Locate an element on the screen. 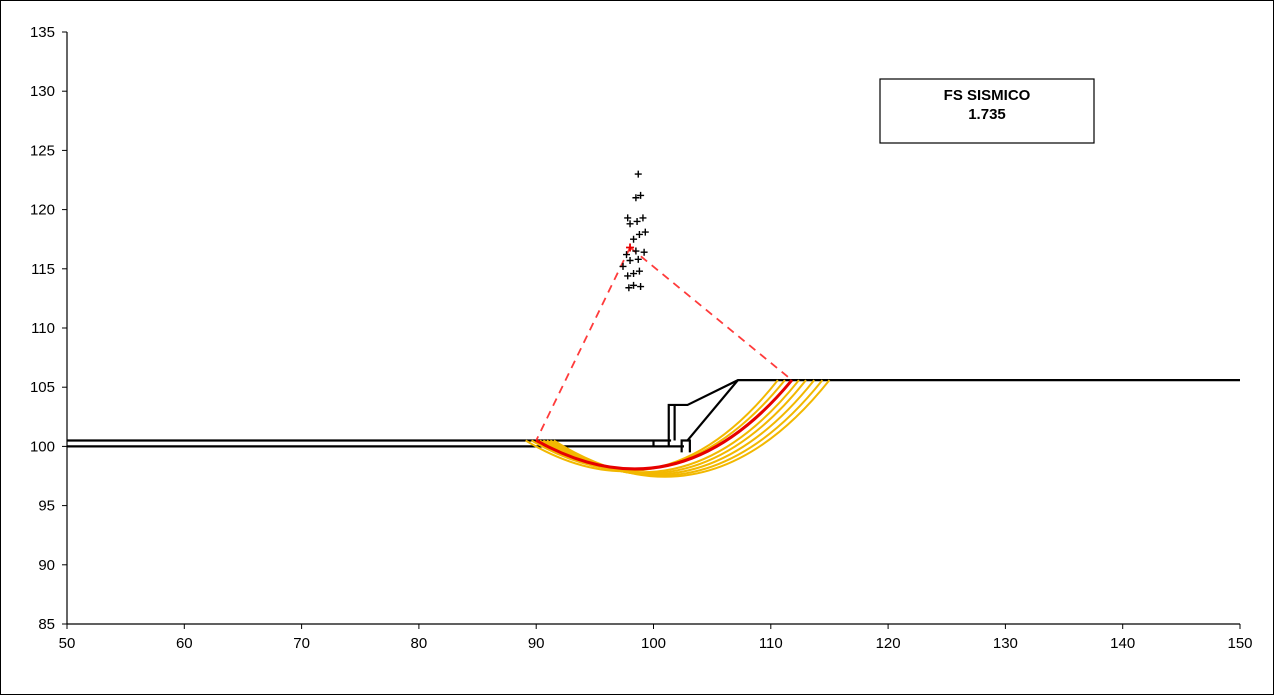 The image size is (1274, 695). y-tick-label: 85 is located at coordinates (46, 624).